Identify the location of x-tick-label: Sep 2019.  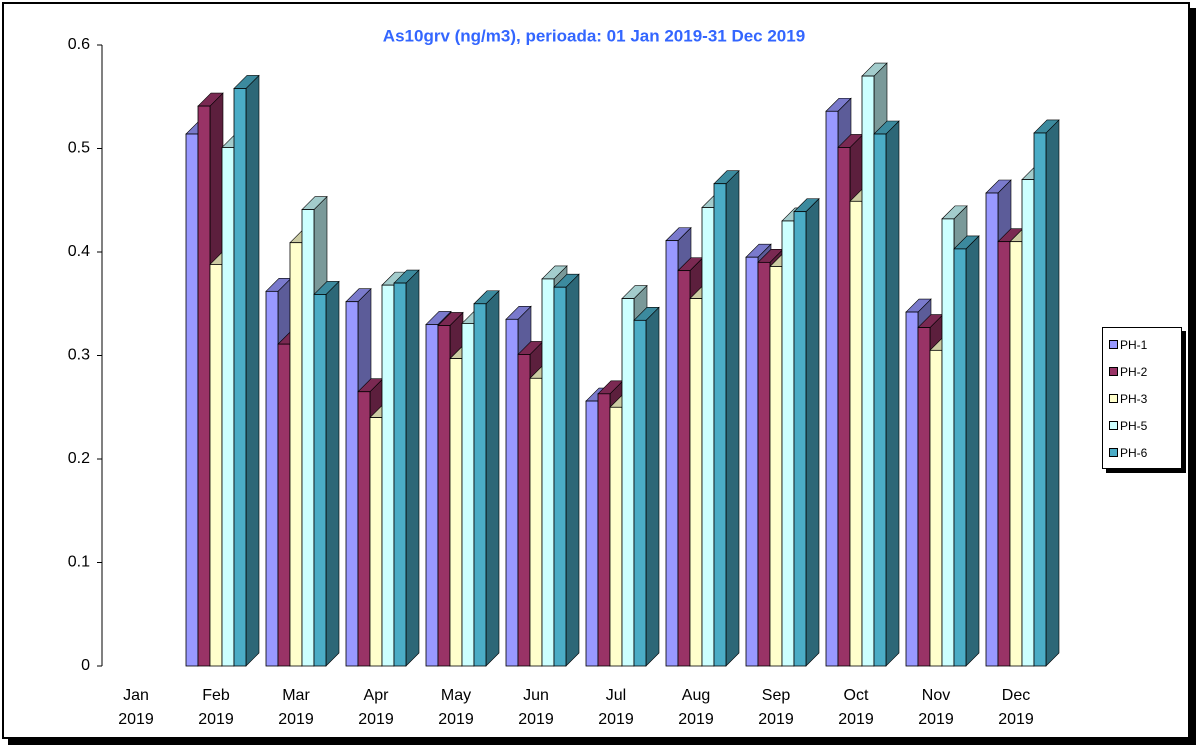
(776, 707).